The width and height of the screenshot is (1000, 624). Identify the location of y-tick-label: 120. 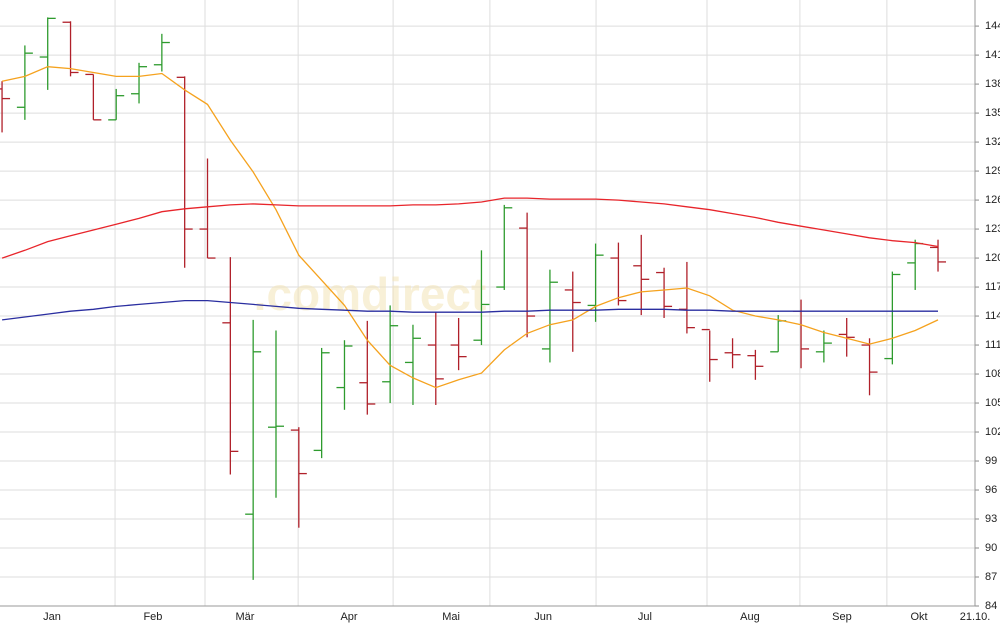
(992, 258).